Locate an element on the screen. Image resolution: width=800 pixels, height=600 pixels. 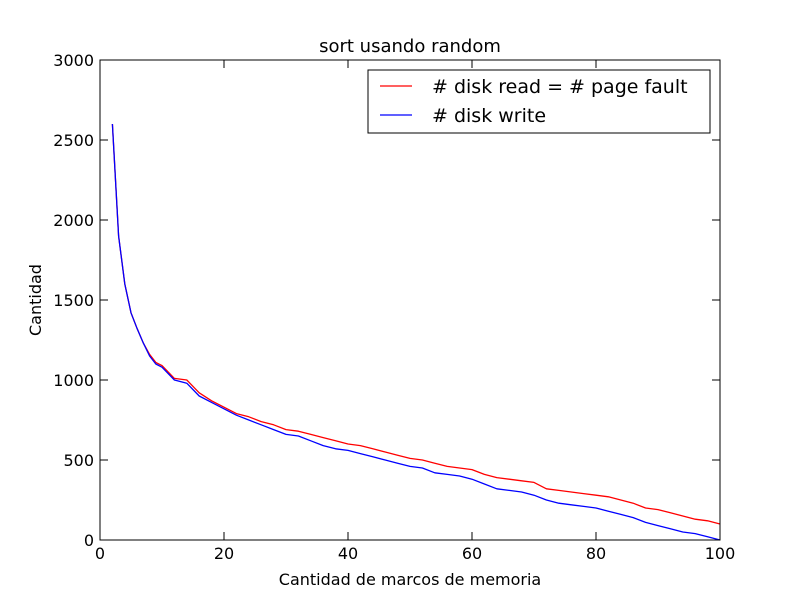
legend-label-disk-read: # disk read = # page fault is located at coordinates (560, 87).